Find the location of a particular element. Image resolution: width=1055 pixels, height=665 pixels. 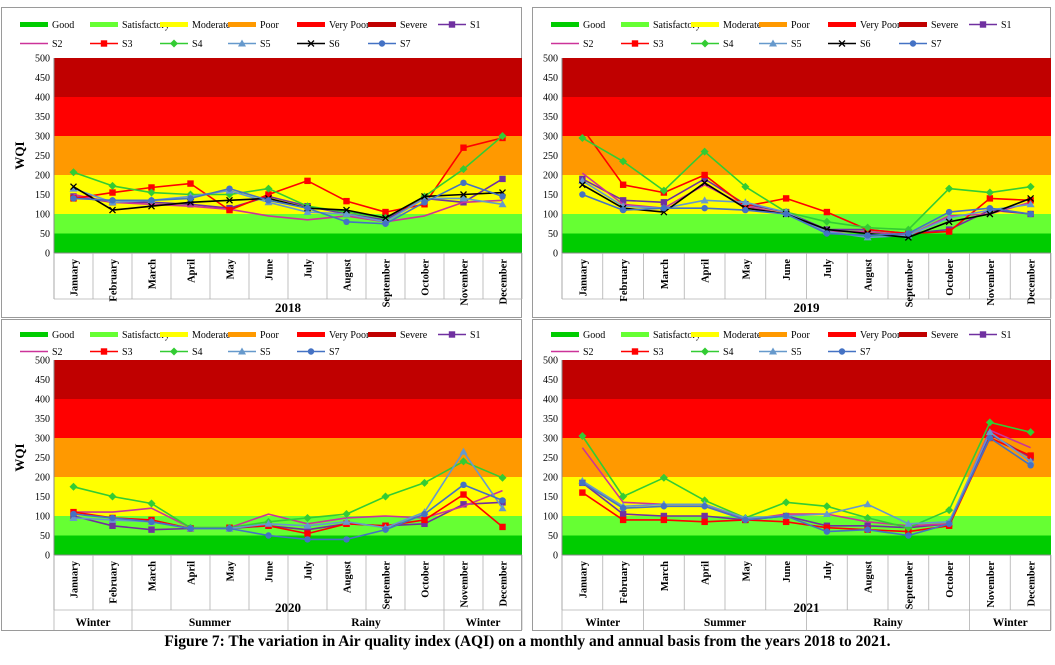

legend-item-s7: S7 is located at coordinates (920, 44).